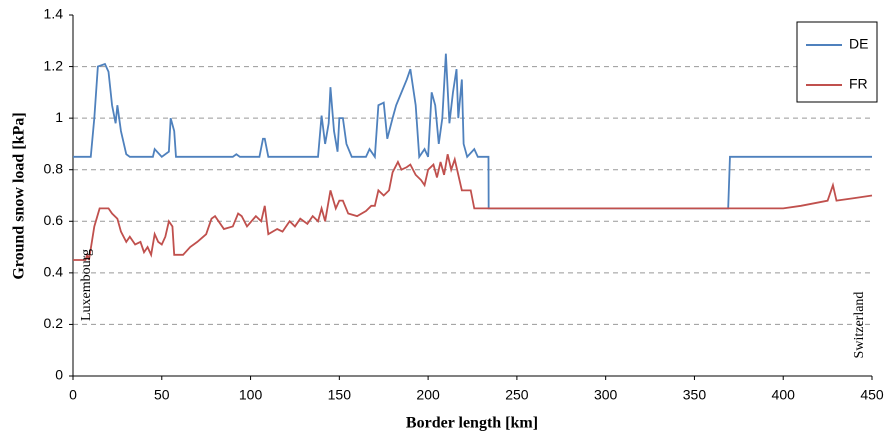  I want to click on x-tick-label: 100, so click(251, 395).